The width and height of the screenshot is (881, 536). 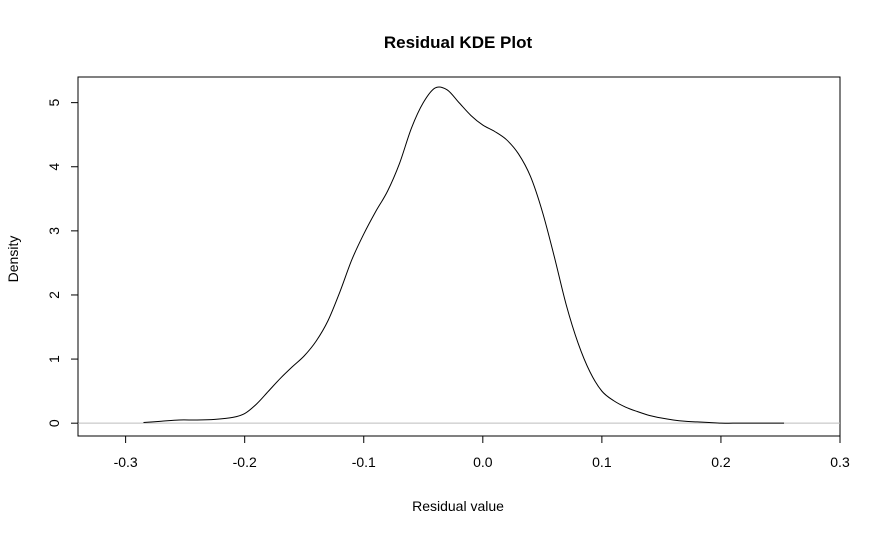 I want to click on chart-title: Residual KDE Plot, so click(x=458, y=42).